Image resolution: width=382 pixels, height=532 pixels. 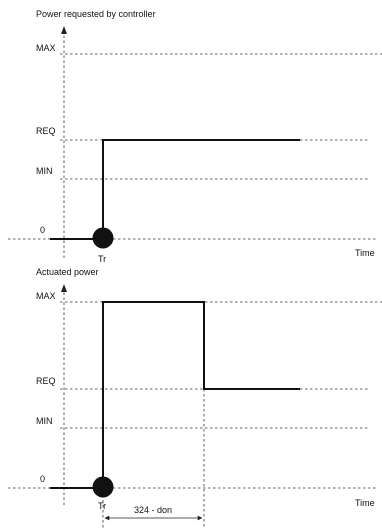 I want to click on bottom-time-label: Time, so click(x=365, y=503).